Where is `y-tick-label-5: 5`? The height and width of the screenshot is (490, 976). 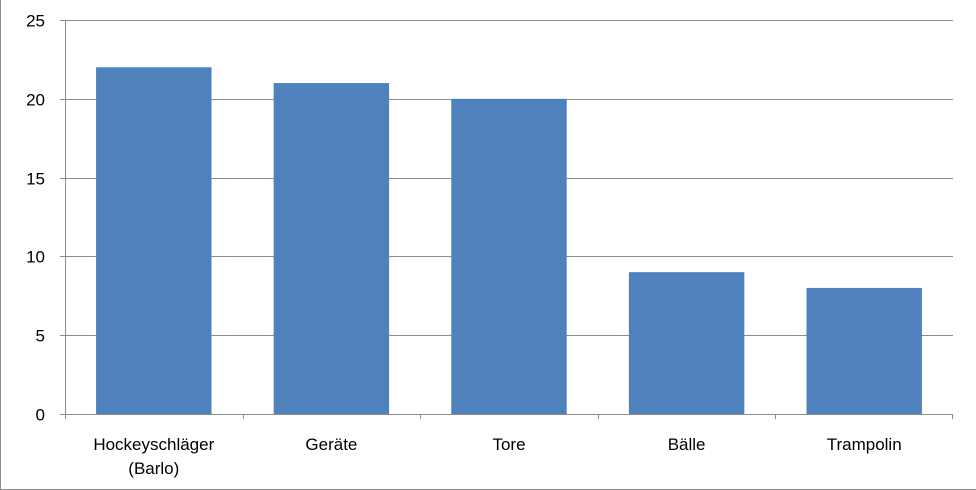
y-tick-label-5: 5 is located at coordinates (40, 336).